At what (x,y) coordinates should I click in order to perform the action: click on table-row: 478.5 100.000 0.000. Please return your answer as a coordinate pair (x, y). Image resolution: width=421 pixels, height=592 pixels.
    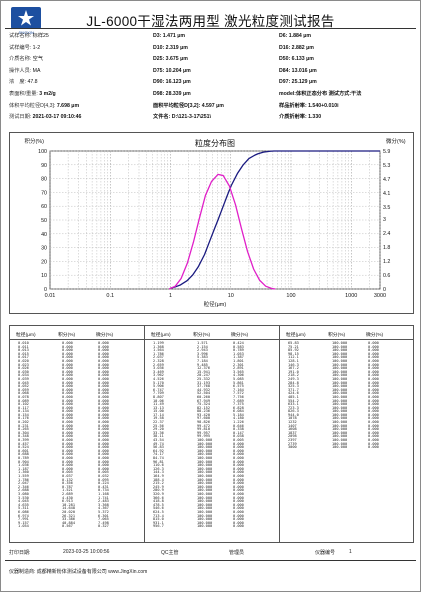
    Looking at the image, I should click on (212, 505).